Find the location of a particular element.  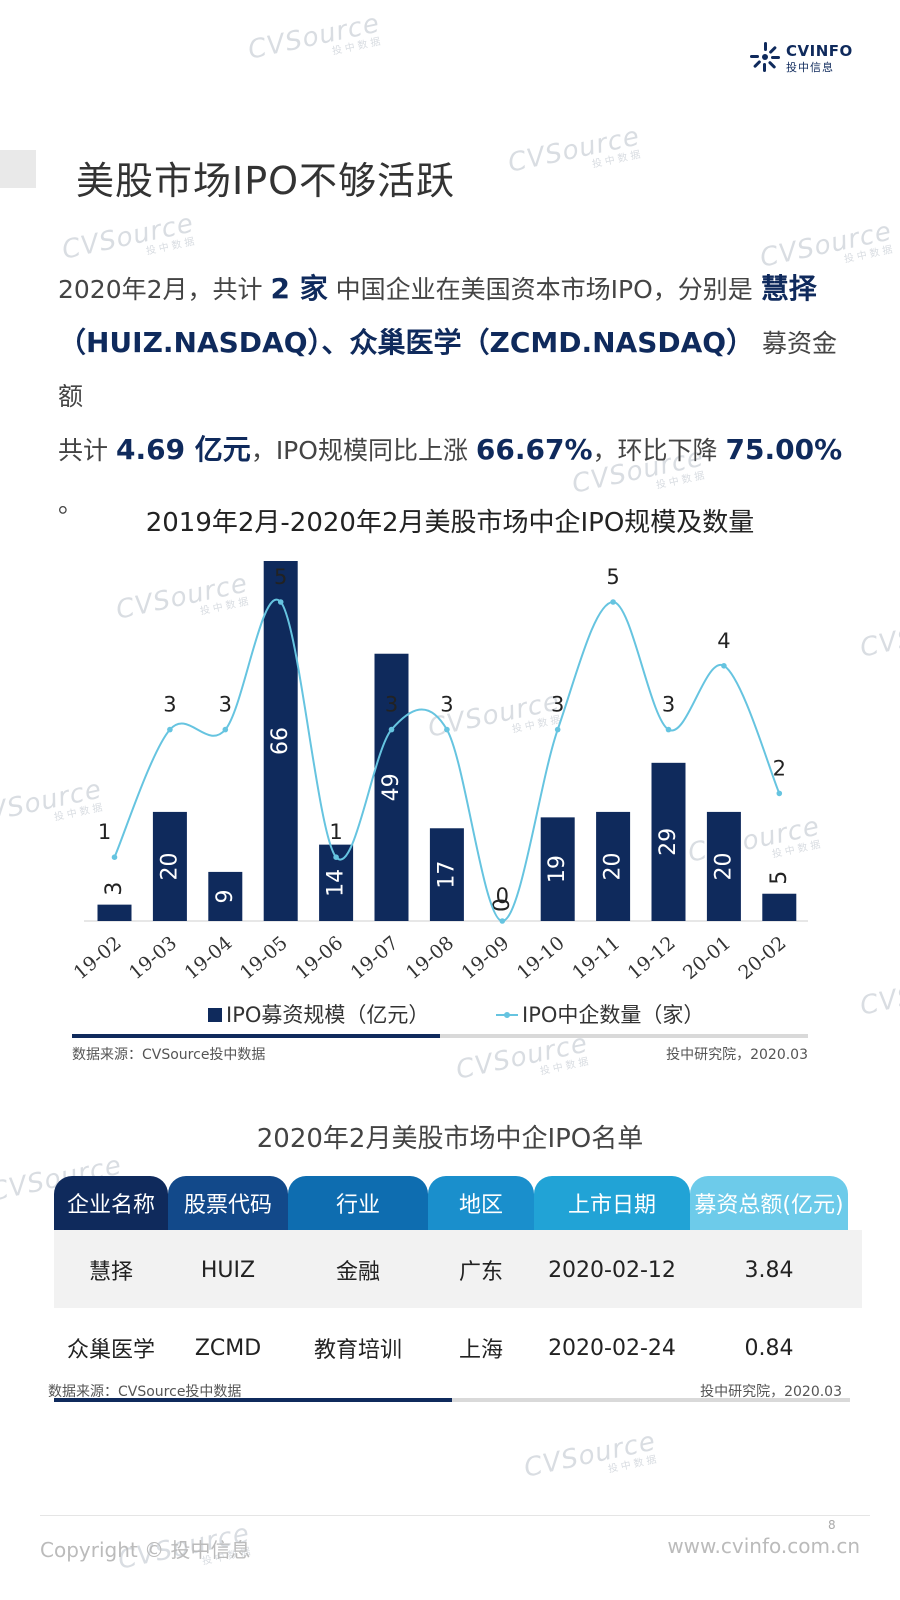

footer-divider is located at coordinates (455, 1515).